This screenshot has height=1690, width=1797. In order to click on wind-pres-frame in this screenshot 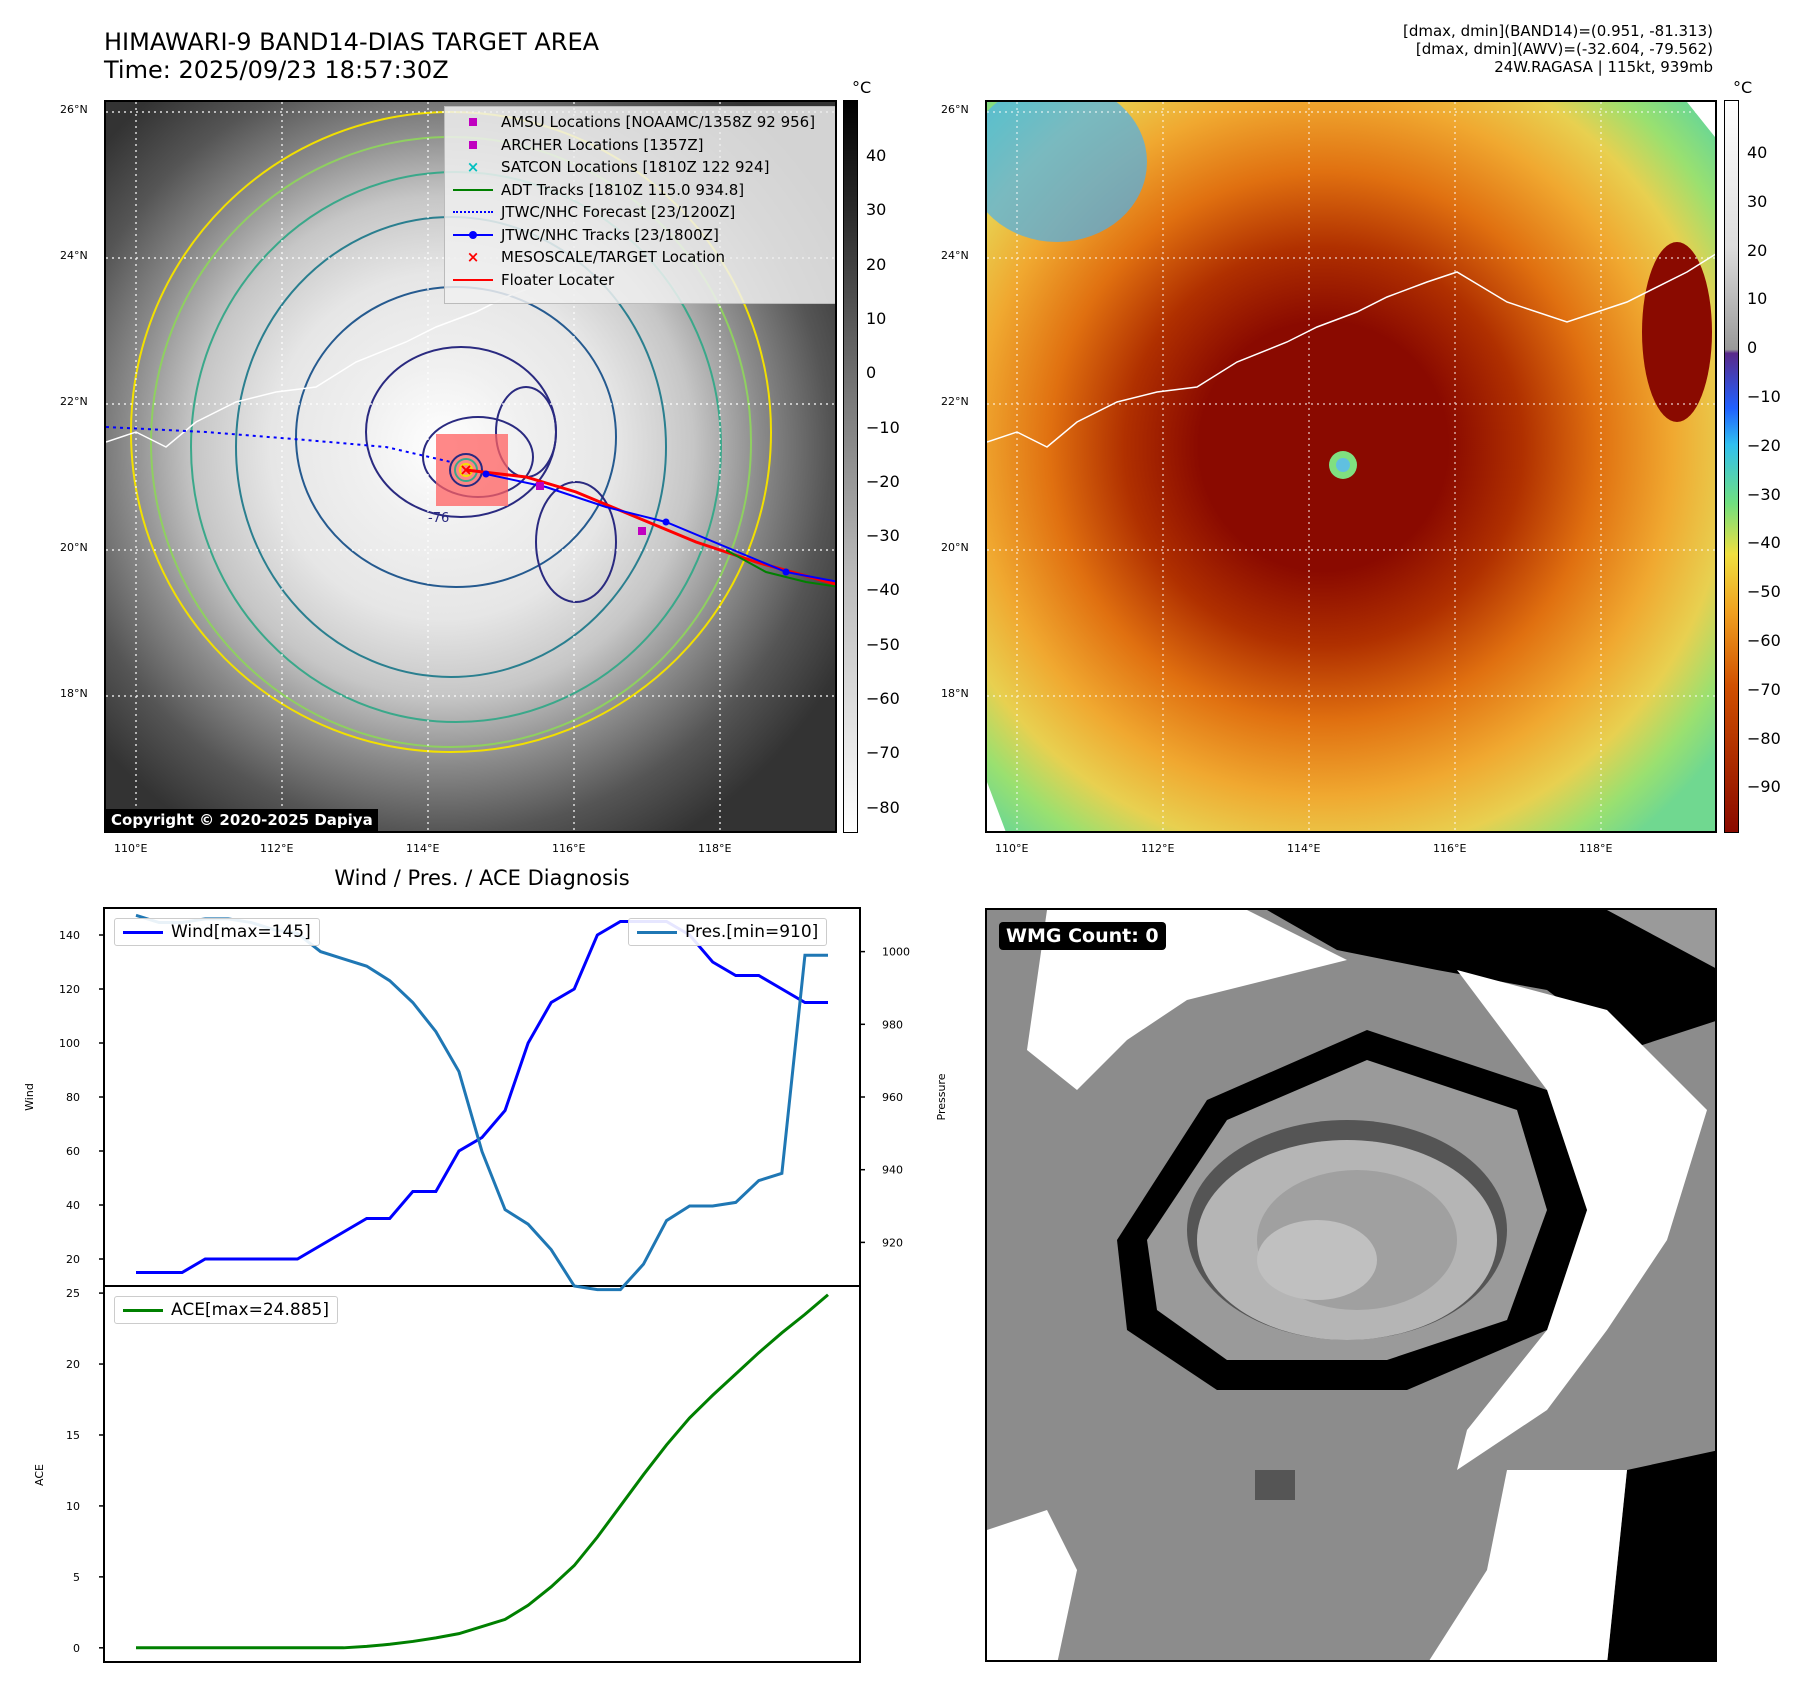, I will do `click(482, 1097)`.